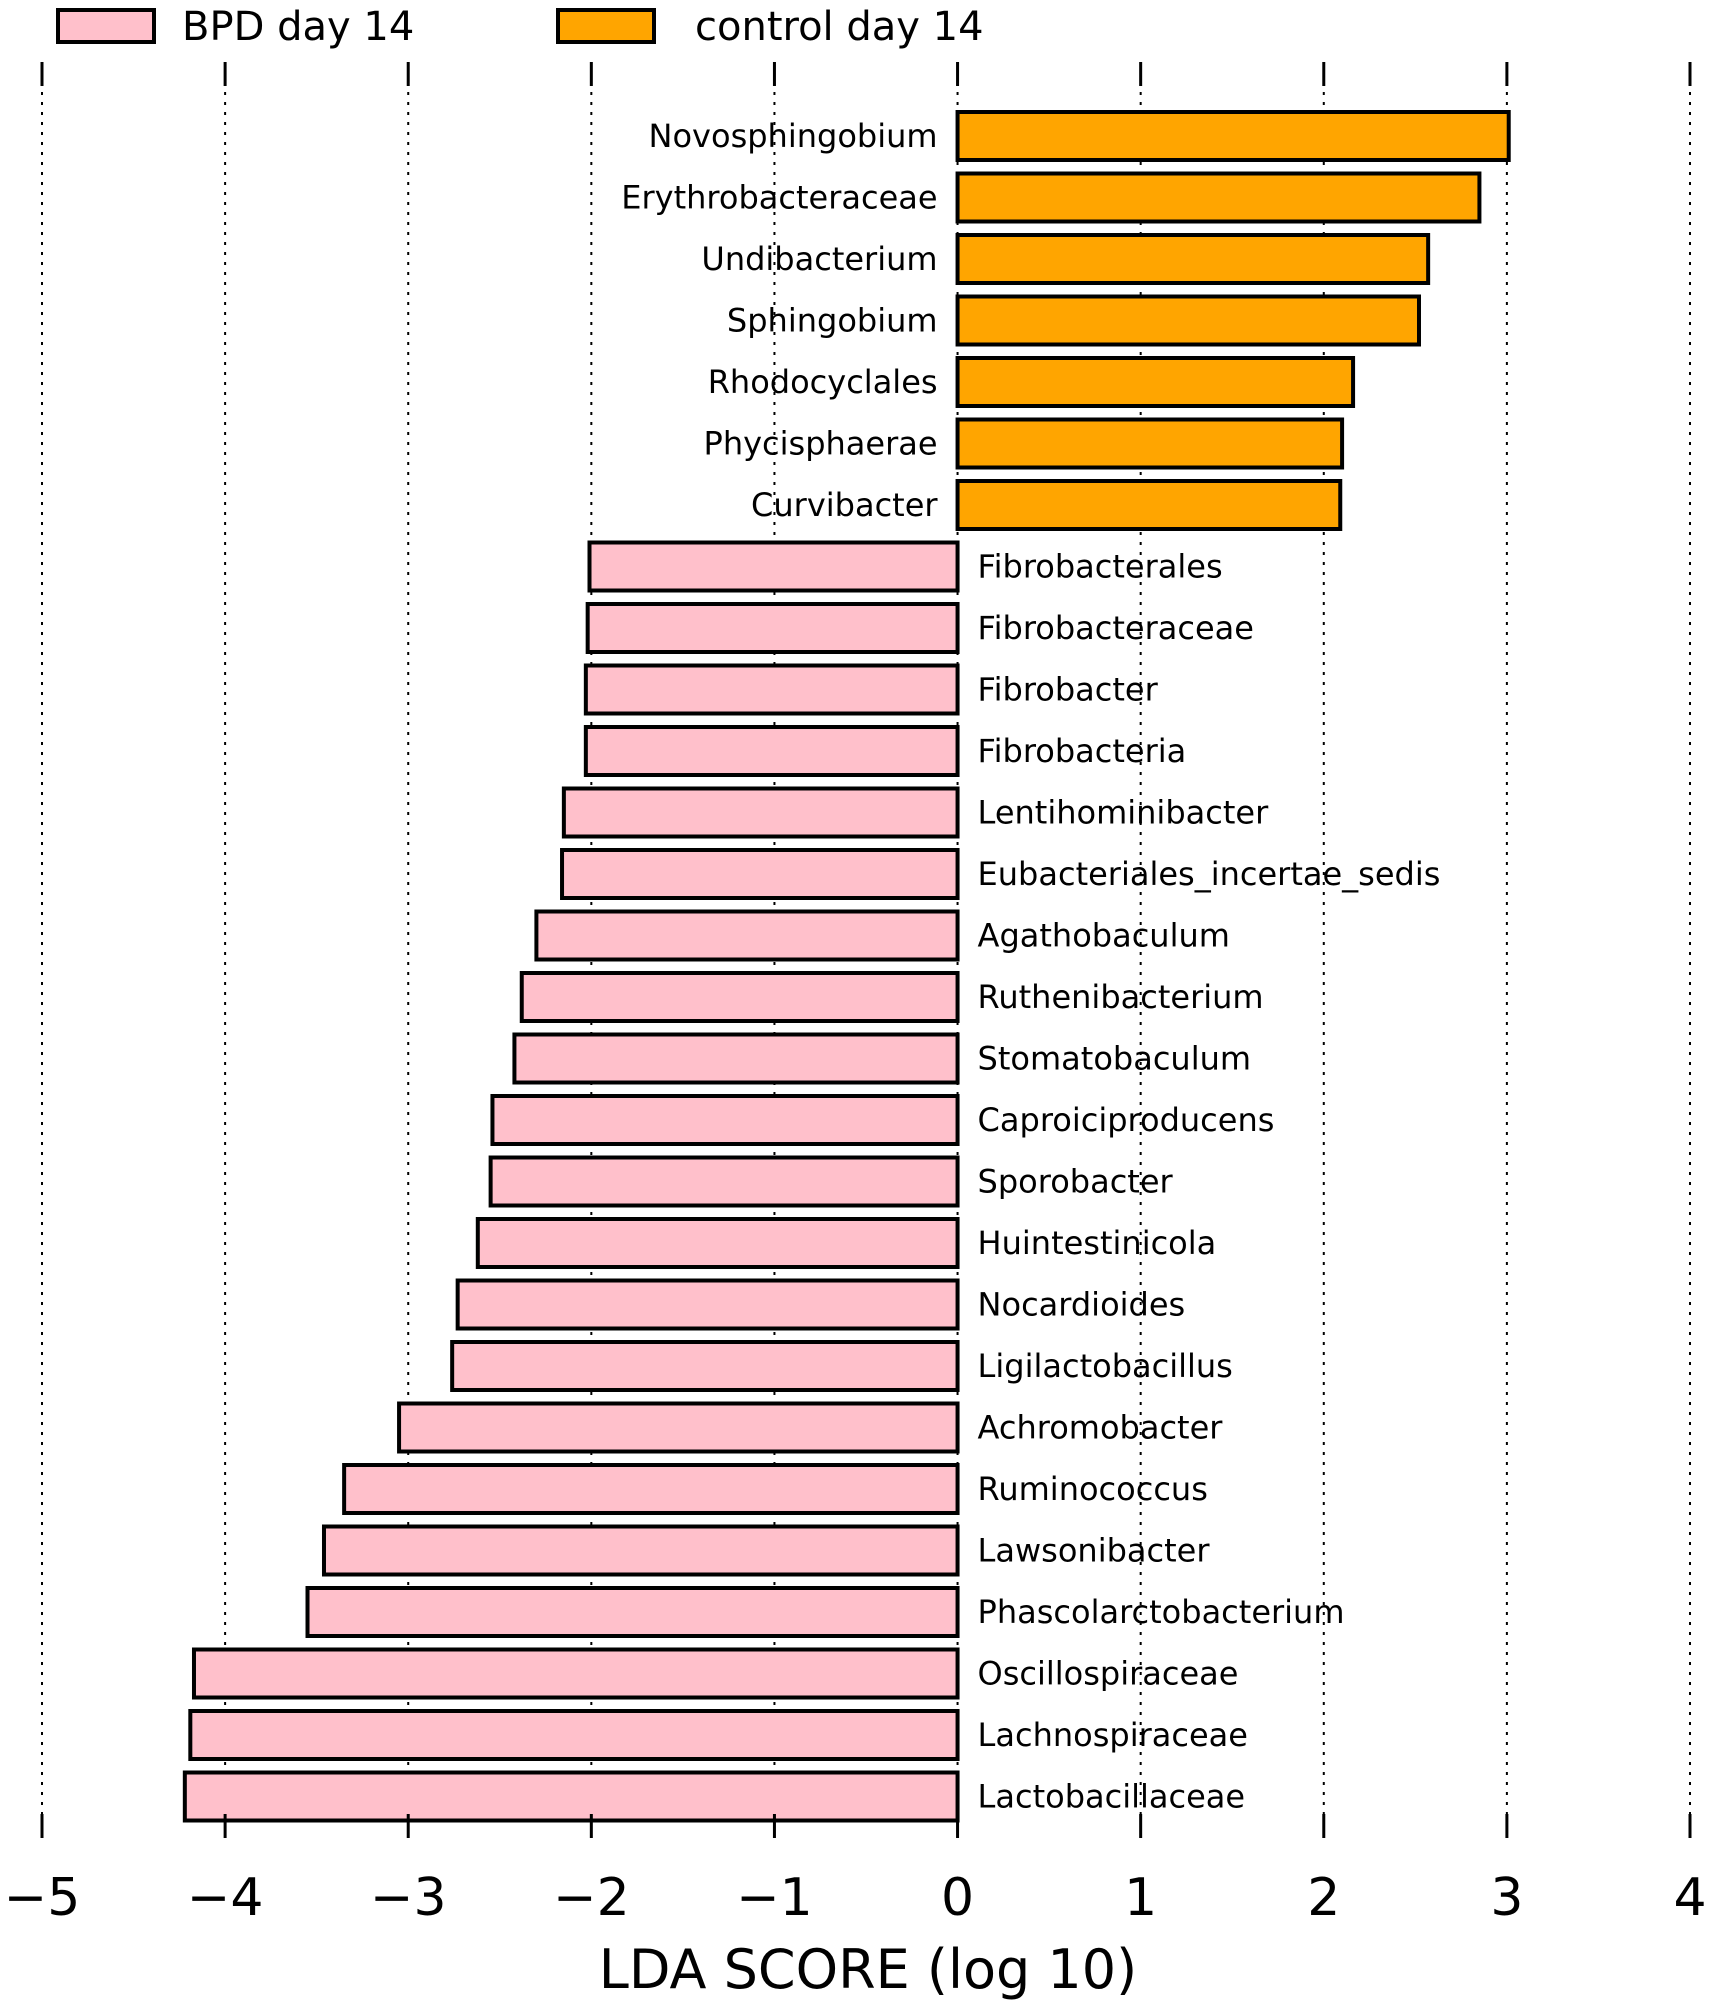 The width and height of the screenshot is (1713, 2008). I want to click on bar-label: Fibrobacteria, so click(1082, 751).